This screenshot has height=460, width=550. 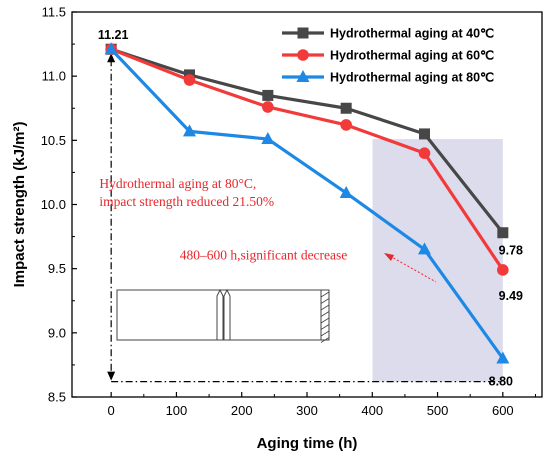 What do you see at coordinates (111, 58) in the screenshot?
I see `guide-arrow-up` at bounding box center [111, 58].